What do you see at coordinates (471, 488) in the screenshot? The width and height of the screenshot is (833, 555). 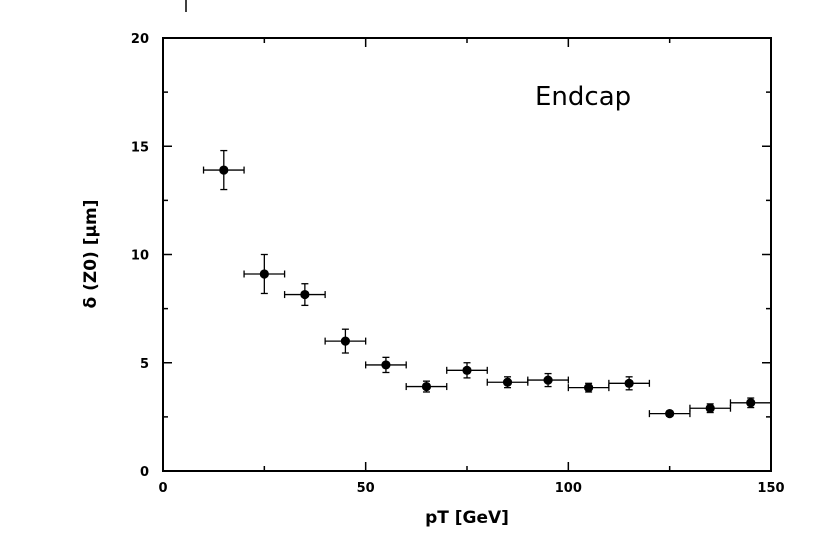 I see `x-tick-labels: 0 50 100 150` at bounding box center [471, 488].